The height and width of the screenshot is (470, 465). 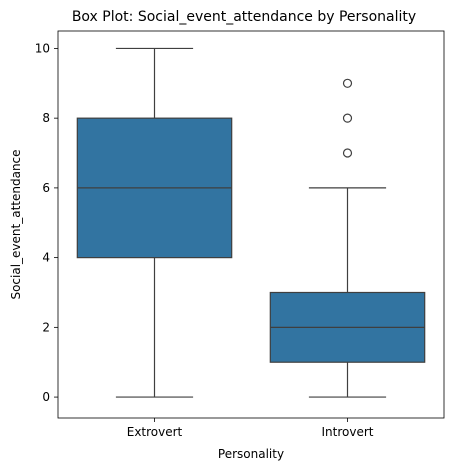 I want to click on y-tick-label: 0, so click(x=46, y=397).